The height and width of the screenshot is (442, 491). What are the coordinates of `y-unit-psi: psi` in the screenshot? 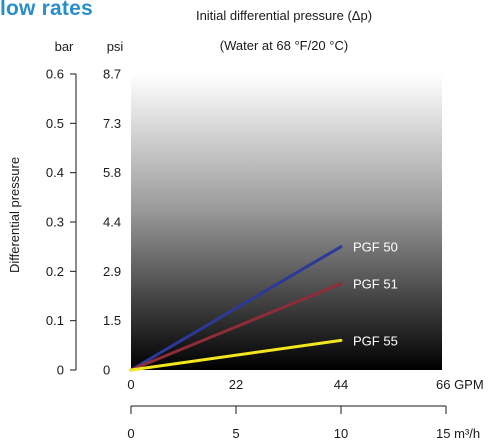 It's located at (115, 46).